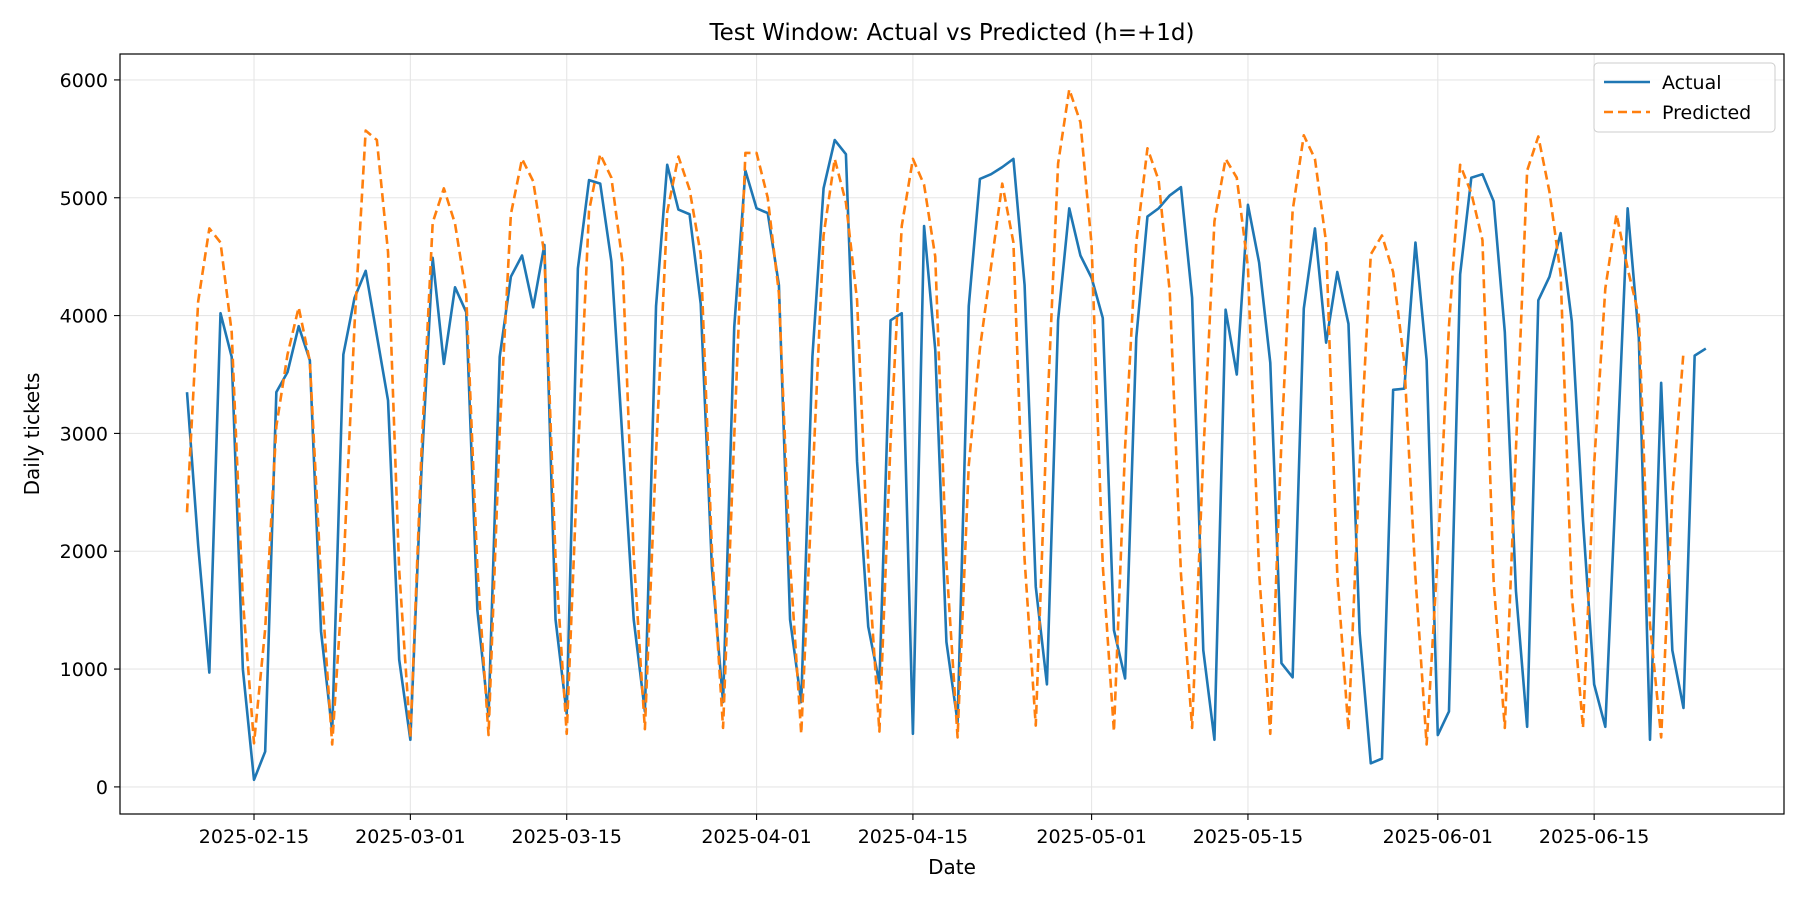 This screenshot has height=900, width=1800. I want to click on x-tick-label: 2025-03-01, so click(410, 837).